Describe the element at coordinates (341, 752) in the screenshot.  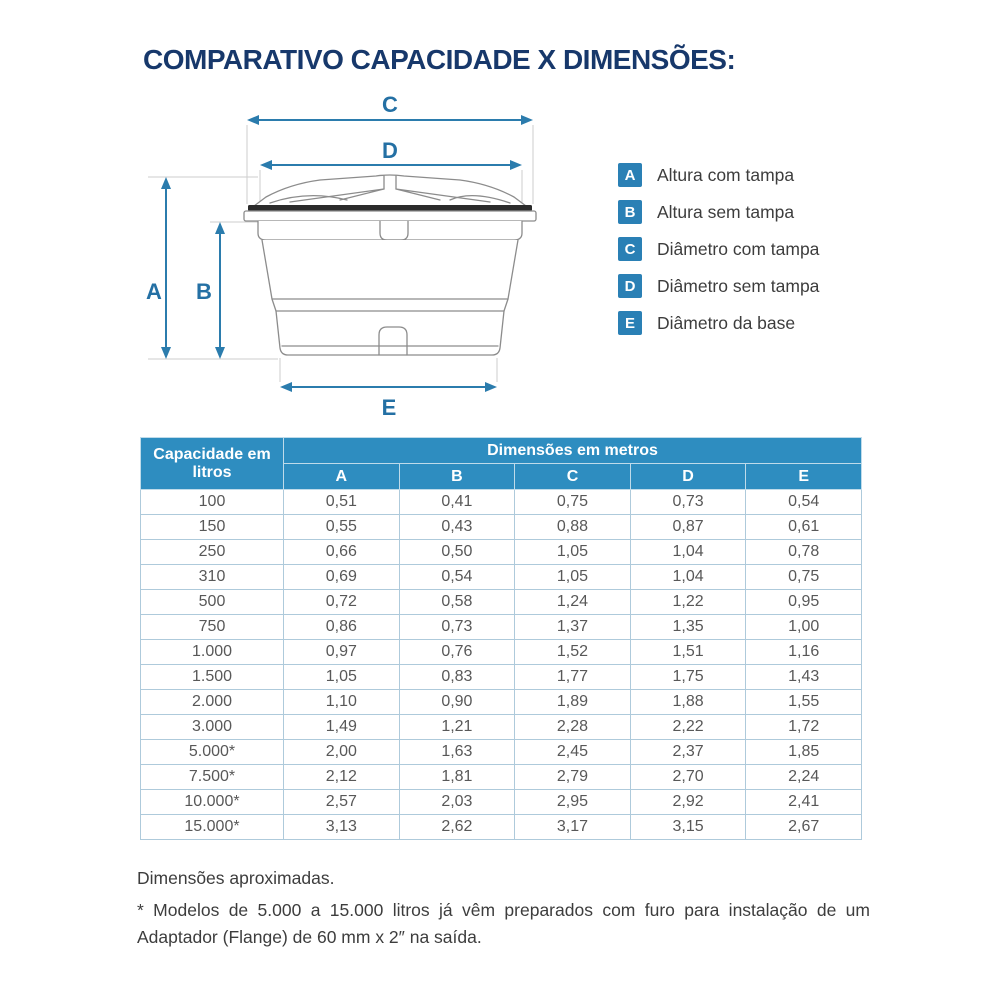
I see `dim-cell: 2,00` at that location.